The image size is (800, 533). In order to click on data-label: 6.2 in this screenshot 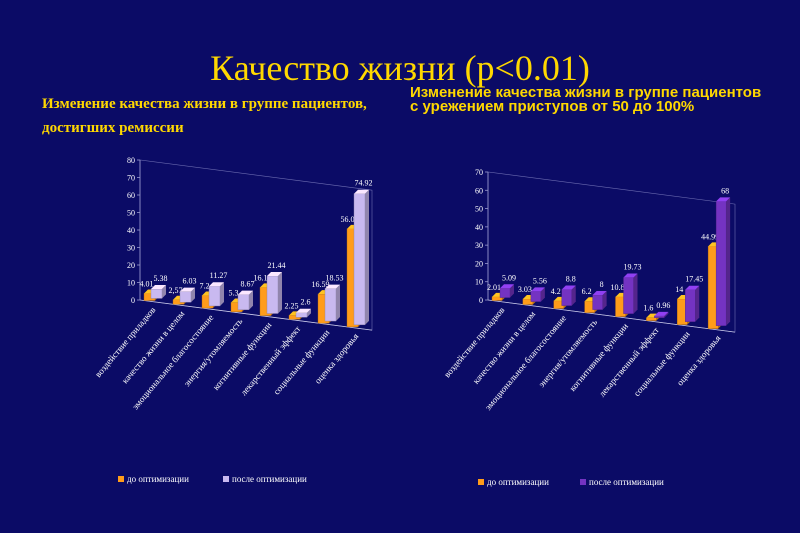, I will do `click(587, 291)`.